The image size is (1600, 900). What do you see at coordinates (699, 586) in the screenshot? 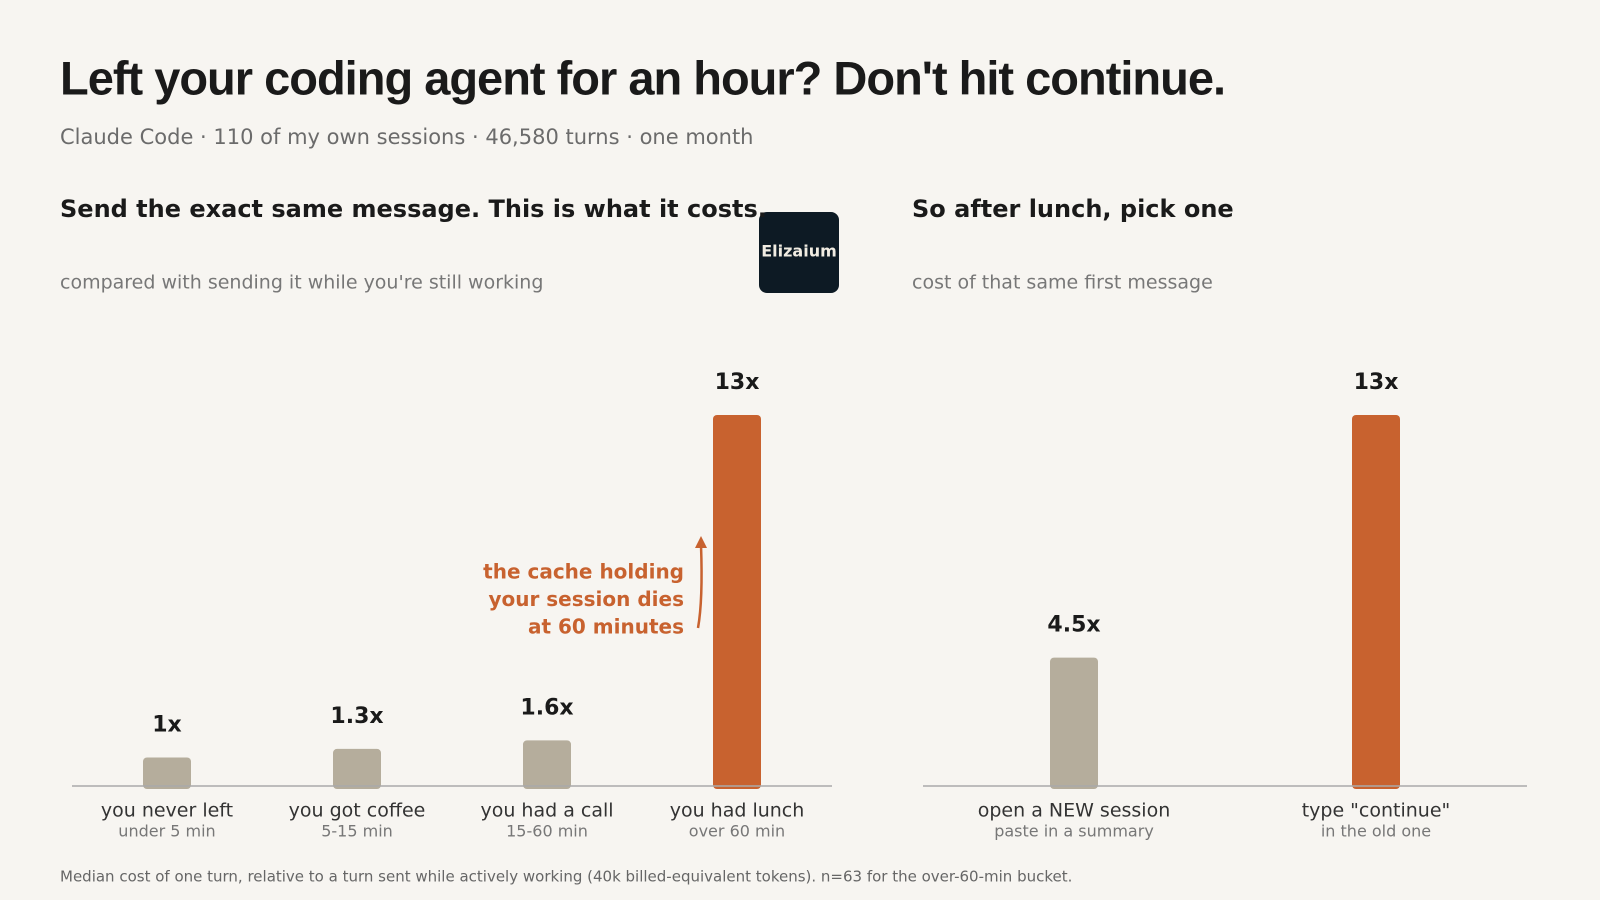
I see `annotation-arrow` at bounding box center [699, 586].